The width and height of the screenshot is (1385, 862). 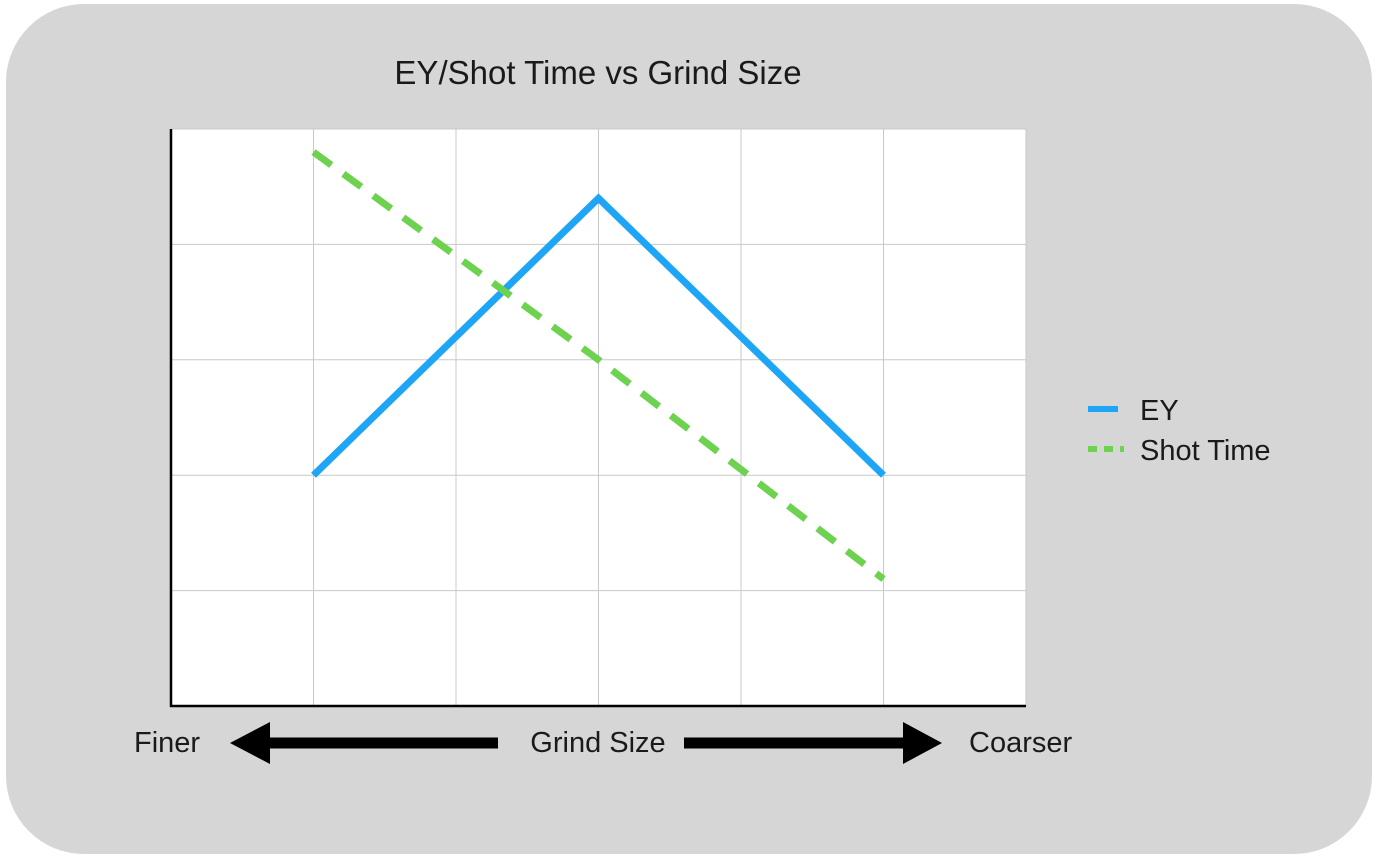 What do you see at coordinates (1179, 431) in the screenshot?
I see `legend: EY Shot Time` at bounding box center [1179, 431].